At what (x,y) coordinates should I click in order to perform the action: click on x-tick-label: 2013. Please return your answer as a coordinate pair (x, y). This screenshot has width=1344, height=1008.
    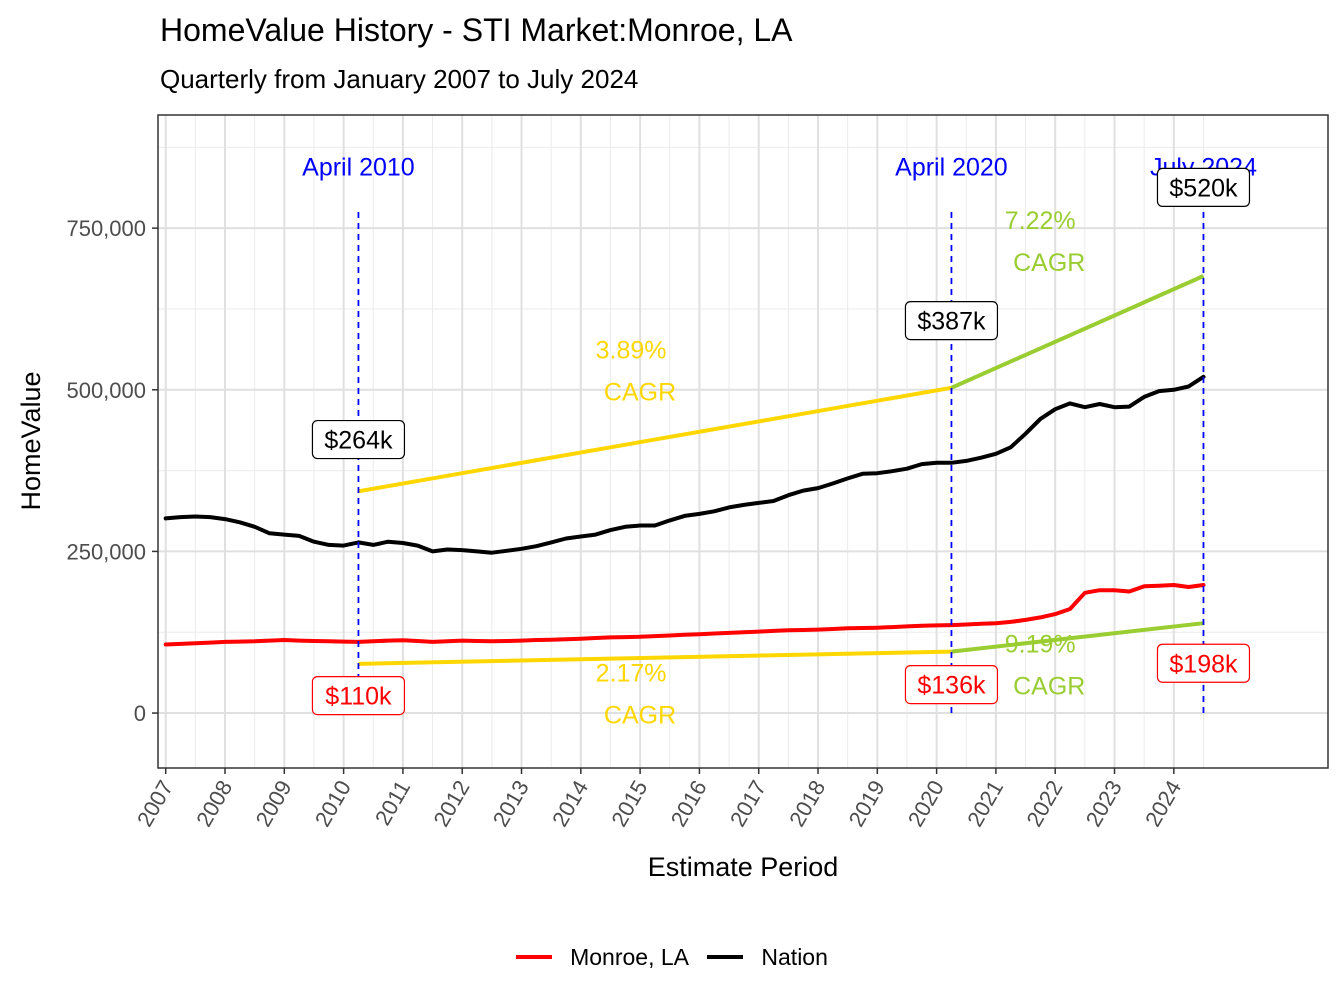
    Looking at the image, I should click on (511, 803).